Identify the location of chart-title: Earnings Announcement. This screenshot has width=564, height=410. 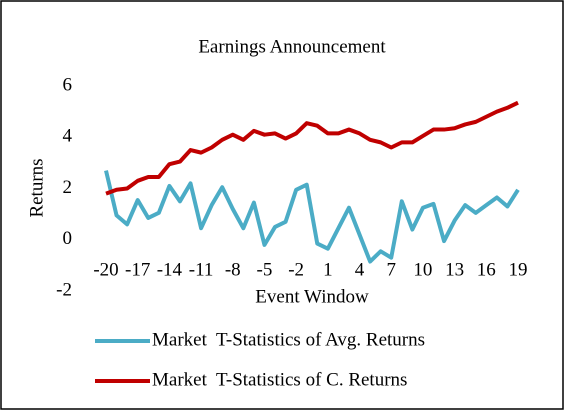
(292, 46).